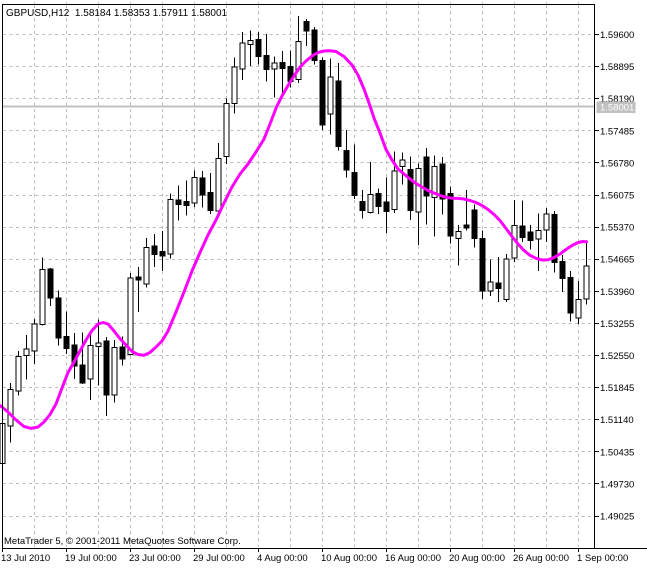 The height and width of the screenshot is (569, 647). I want to click on svg-text: 1.49730, so click(617, 484).